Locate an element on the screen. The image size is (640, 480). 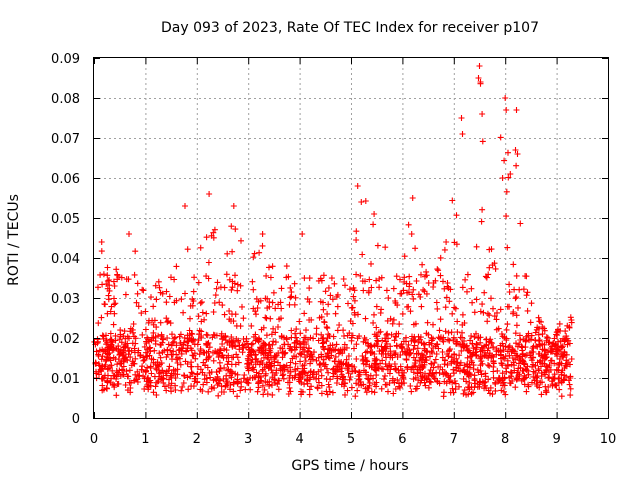
y-tick-label: 0.08 is located at coordinates (65, 99).